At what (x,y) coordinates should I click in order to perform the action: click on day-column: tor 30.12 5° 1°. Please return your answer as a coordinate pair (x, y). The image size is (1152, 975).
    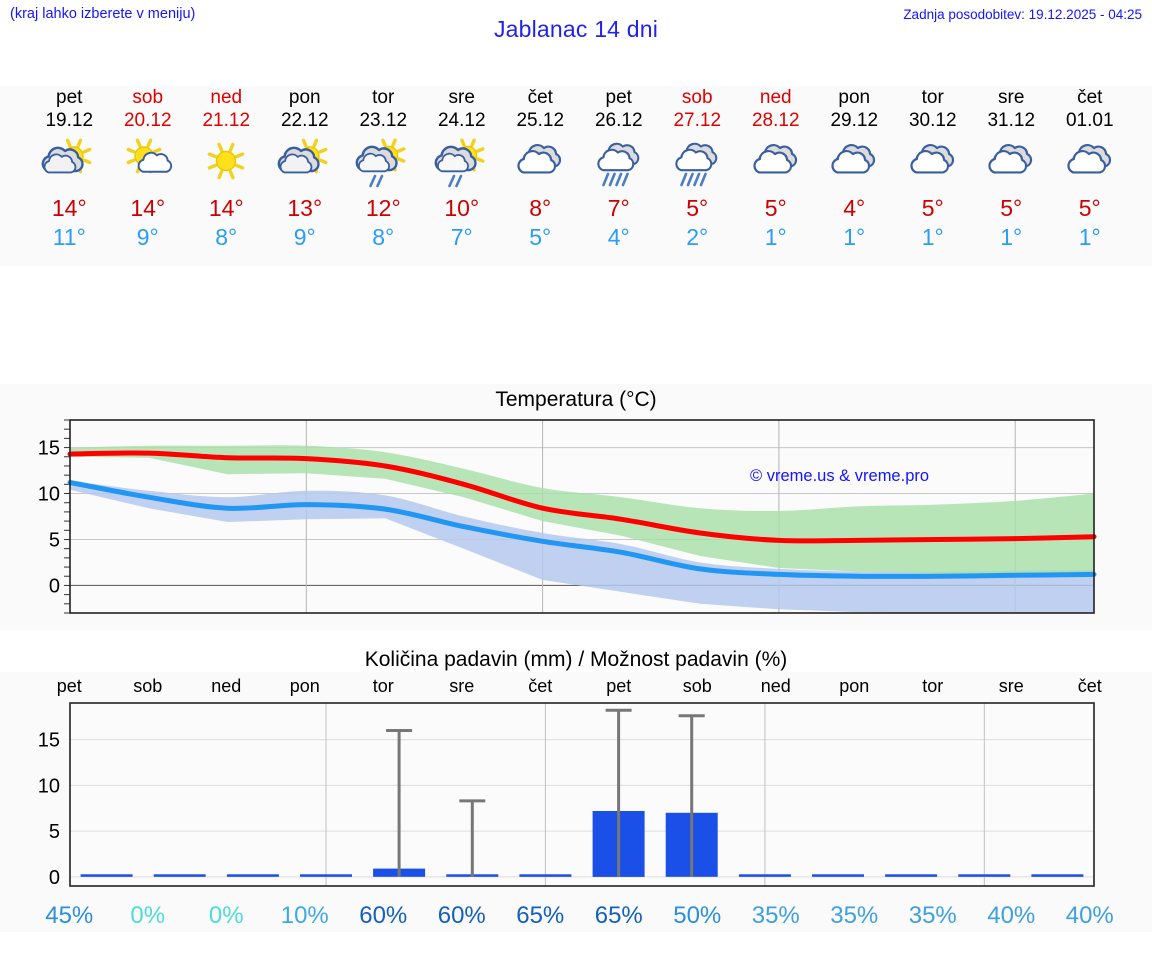
    Looking at the image, I should click on (933, 169).